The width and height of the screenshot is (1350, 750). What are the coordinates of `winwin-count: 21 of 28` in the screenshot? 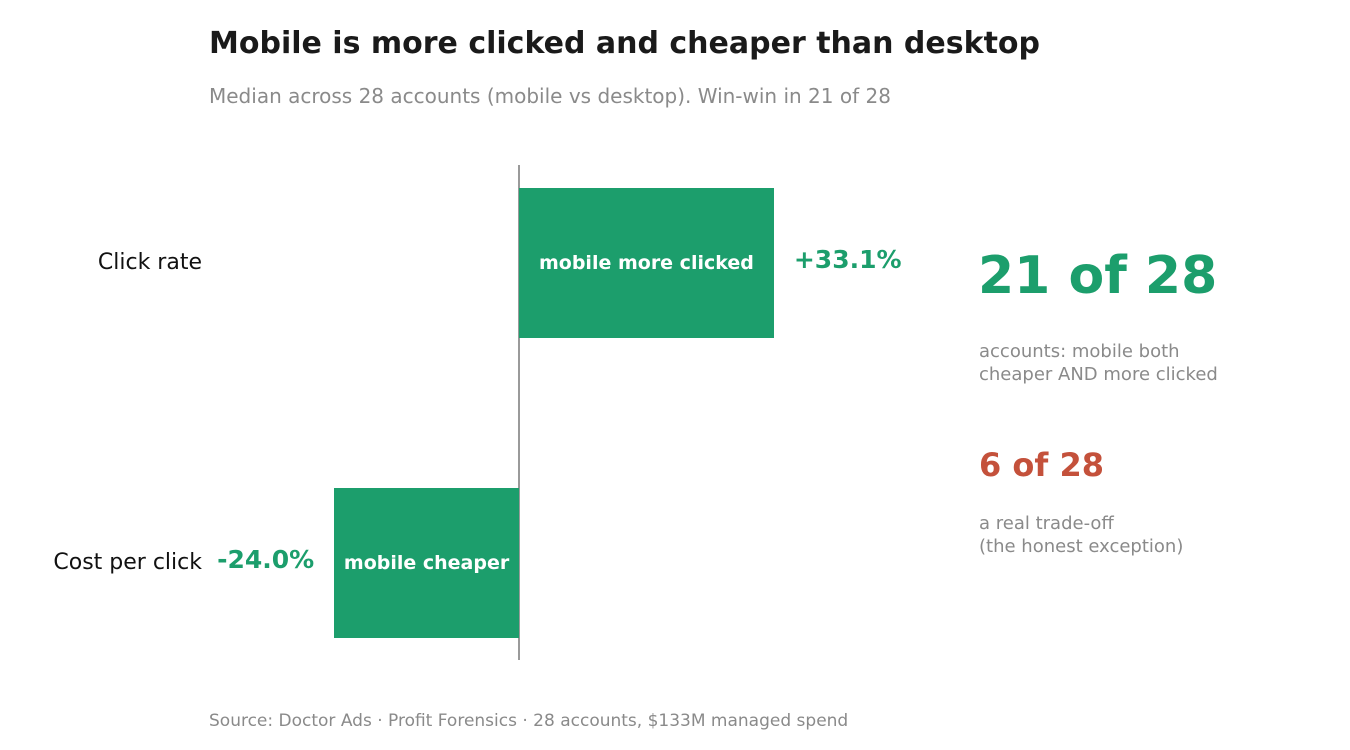 It's located at (1098, 276).